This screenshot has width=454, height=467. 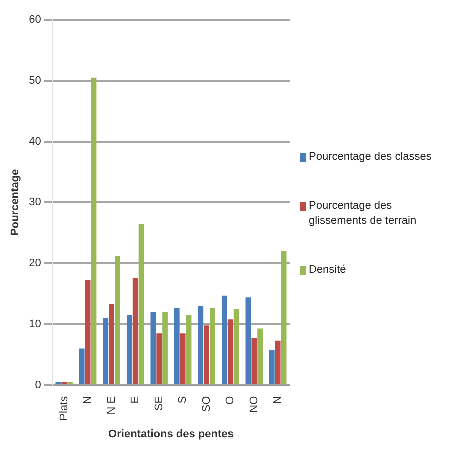 What do you see at coordinates (230, 400) in the screenshot?
I see `x-tick-label: O` at bounding box center [230, 400].